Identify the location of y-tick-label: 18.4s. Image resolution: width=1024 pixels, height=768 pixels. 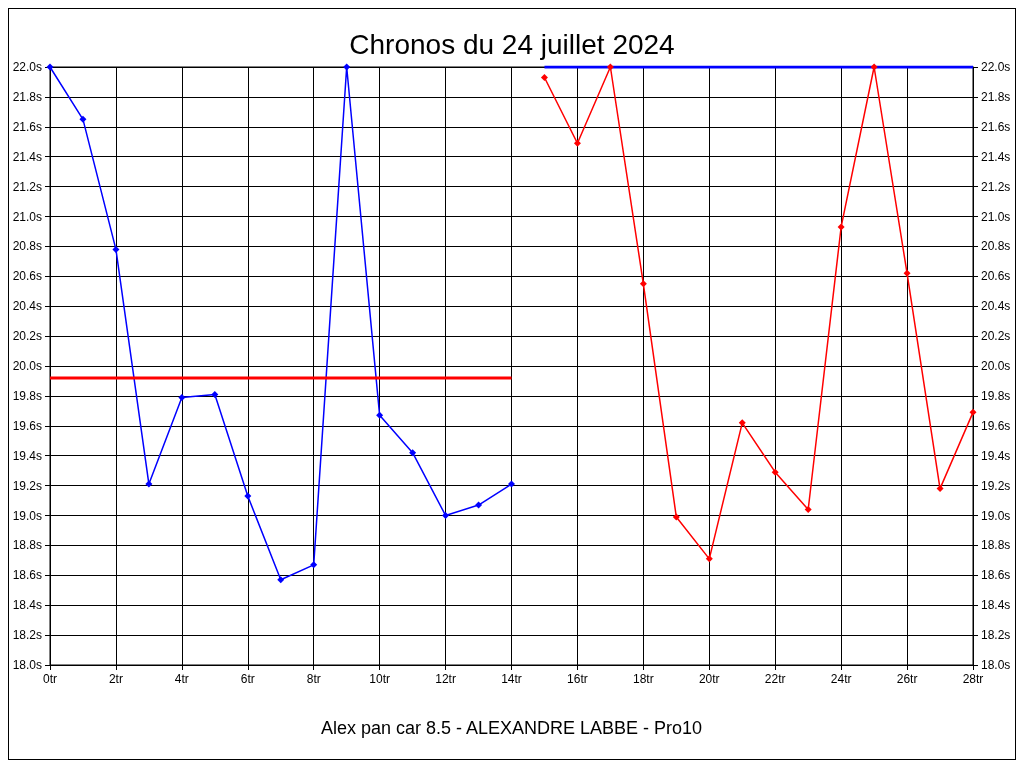
(27, 605).